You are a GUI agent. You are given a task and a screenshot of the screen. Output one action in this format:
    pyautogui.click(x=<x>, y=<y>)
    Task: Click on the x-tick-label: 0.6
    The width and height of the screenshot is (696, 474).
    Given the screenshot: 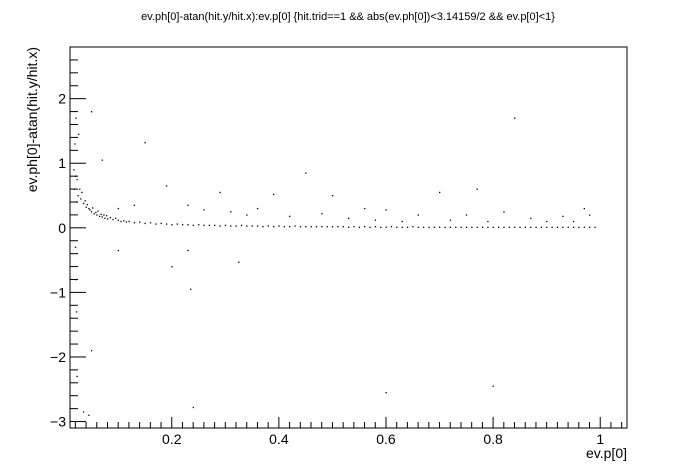 What is the action you would take?
    pyautogui.click(x=386, y=439)
    